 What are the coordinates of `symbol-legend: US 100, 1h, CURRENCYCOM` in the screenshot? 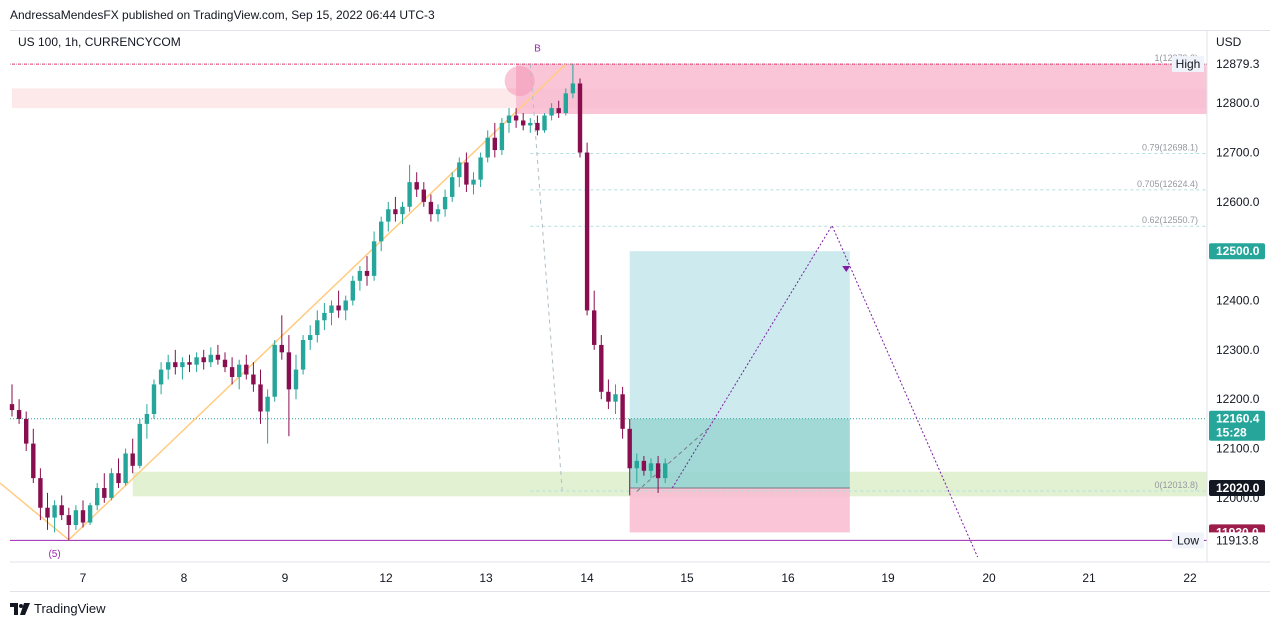 It's located at (99, 42).